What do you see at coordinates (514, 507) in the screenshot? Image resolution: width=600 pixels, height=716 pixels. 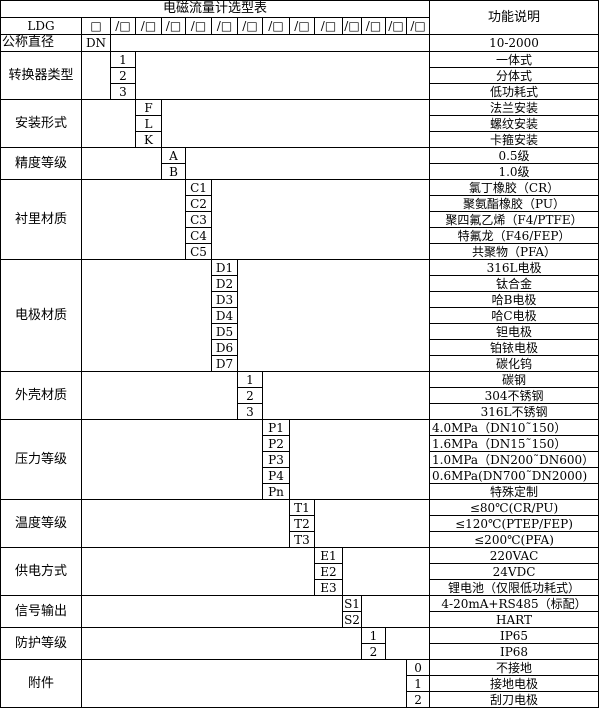 I see `option-description: ≤80℃(CR/PU)` at bounding box center [514, 507].